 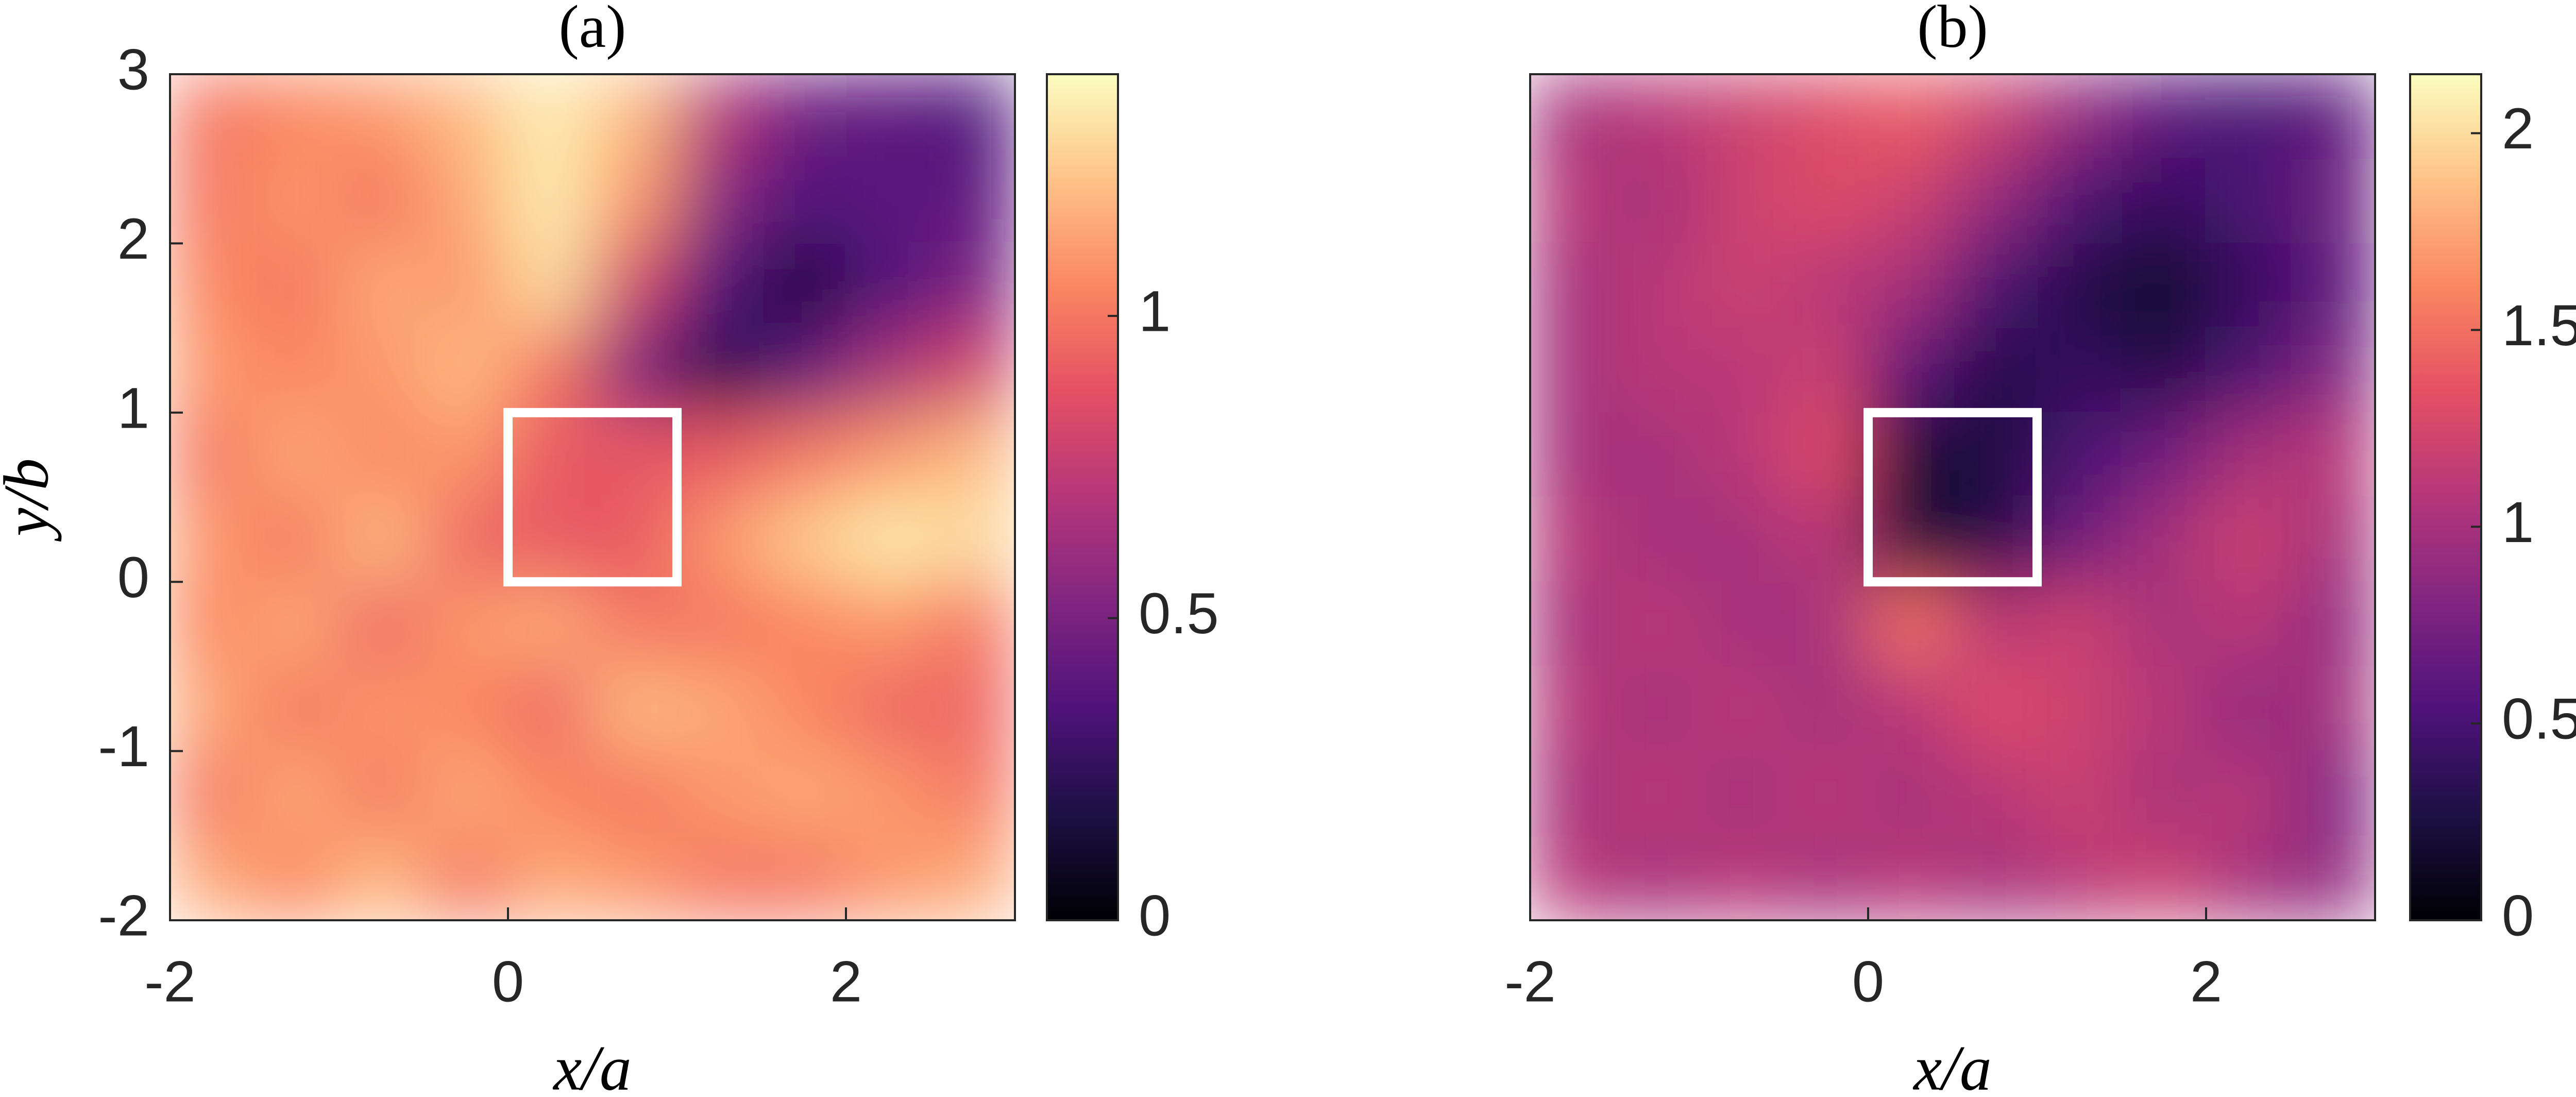 What do you see at coordinates (592, 30) in the screenshot?
I see `panel-title: (a)` at bounding box center [592, 30].